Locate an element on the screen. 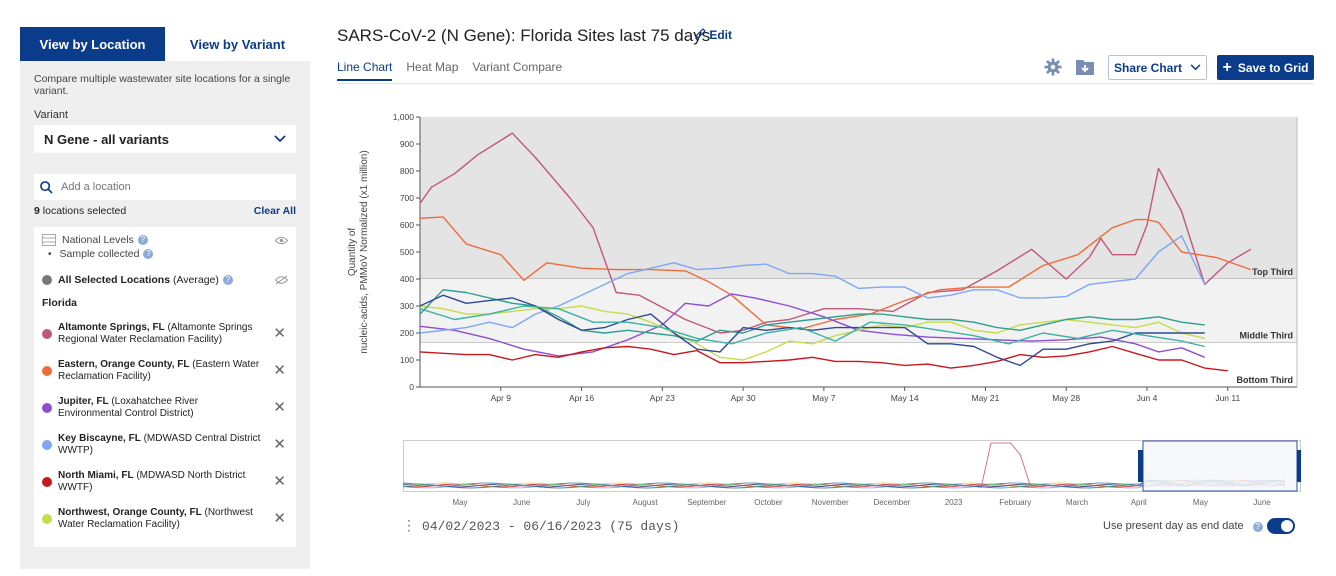  plus-icon: + is located at coordinates (1227, 67).